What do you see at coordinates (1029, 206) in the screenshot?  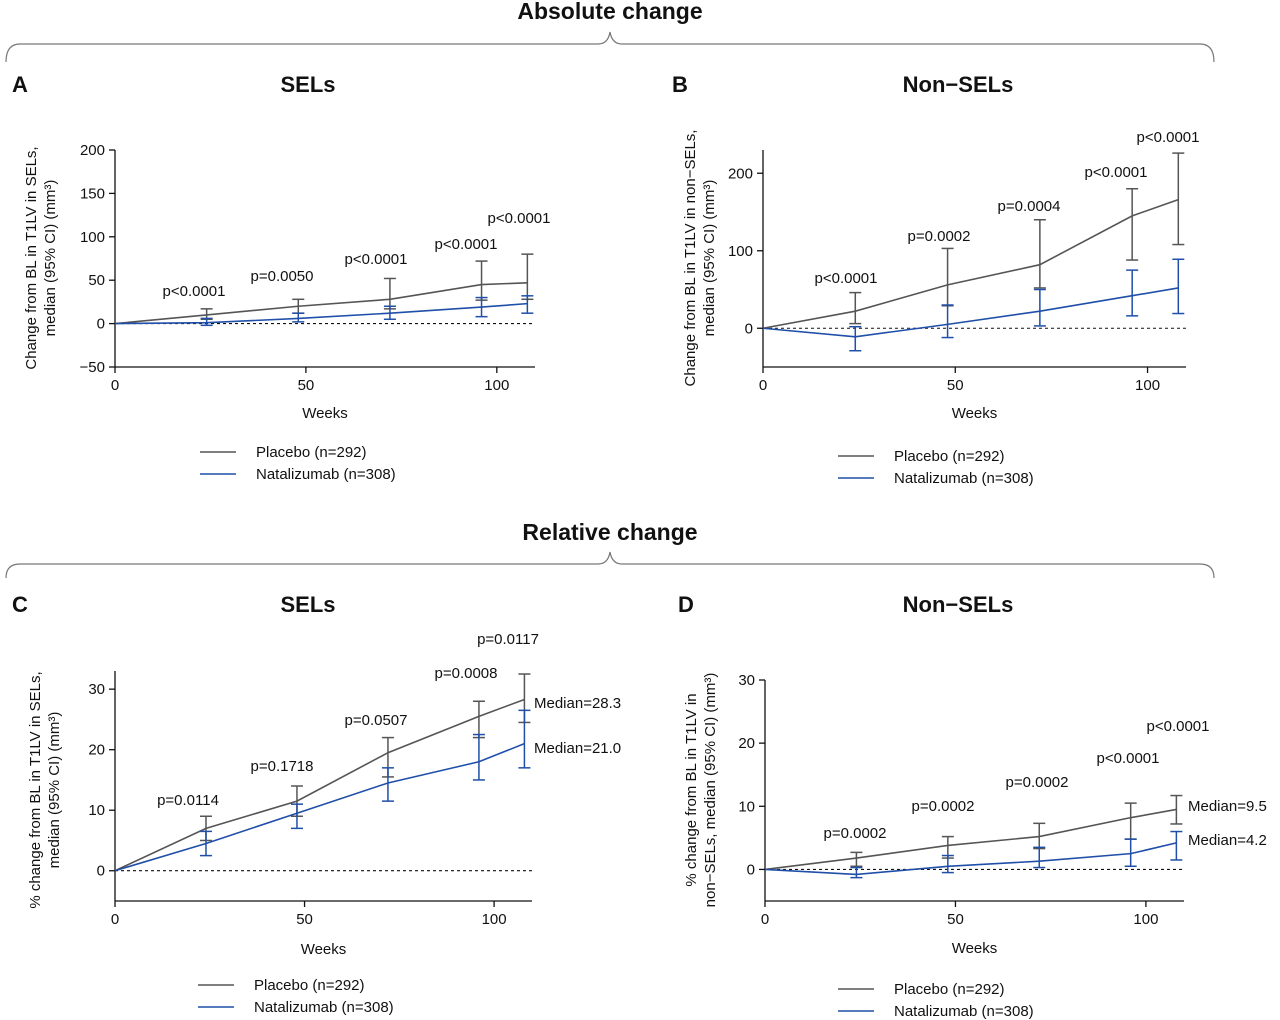 I see `p-value-label: p=0.0004` at bounding box center [1029, 206].